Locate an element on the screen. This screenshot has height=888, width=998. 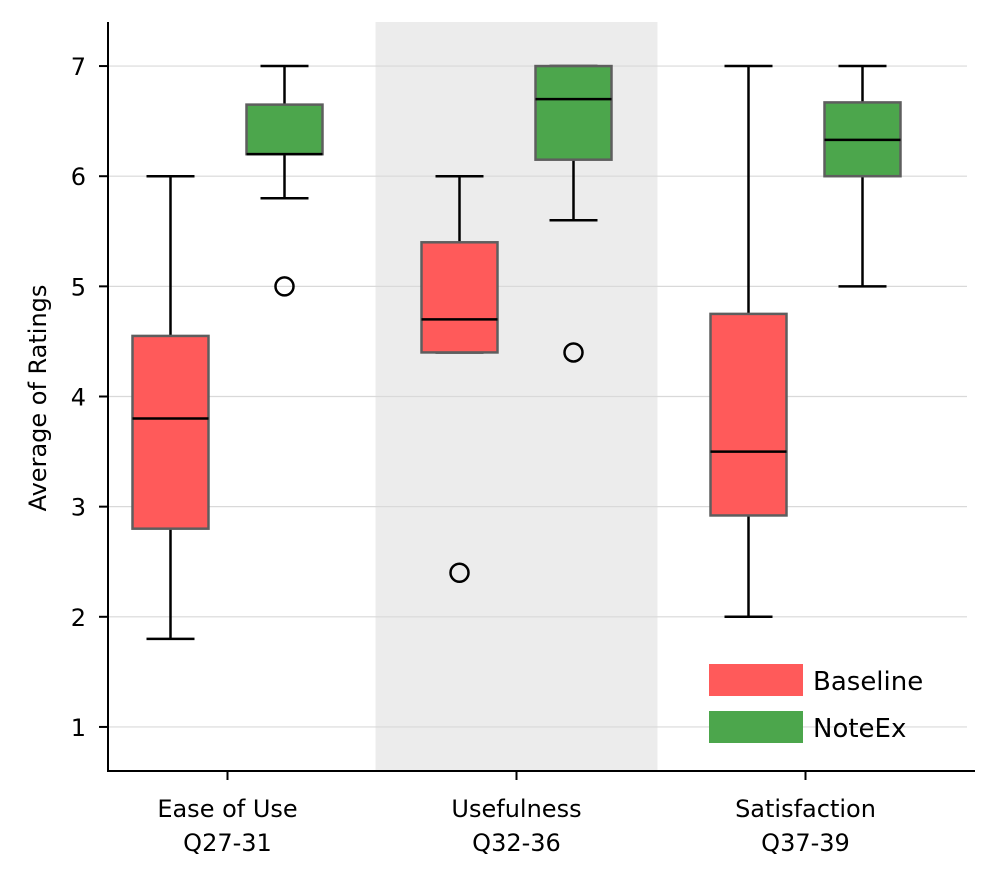
y-tick-label-6: 6 is located at coordinates (78, 177).